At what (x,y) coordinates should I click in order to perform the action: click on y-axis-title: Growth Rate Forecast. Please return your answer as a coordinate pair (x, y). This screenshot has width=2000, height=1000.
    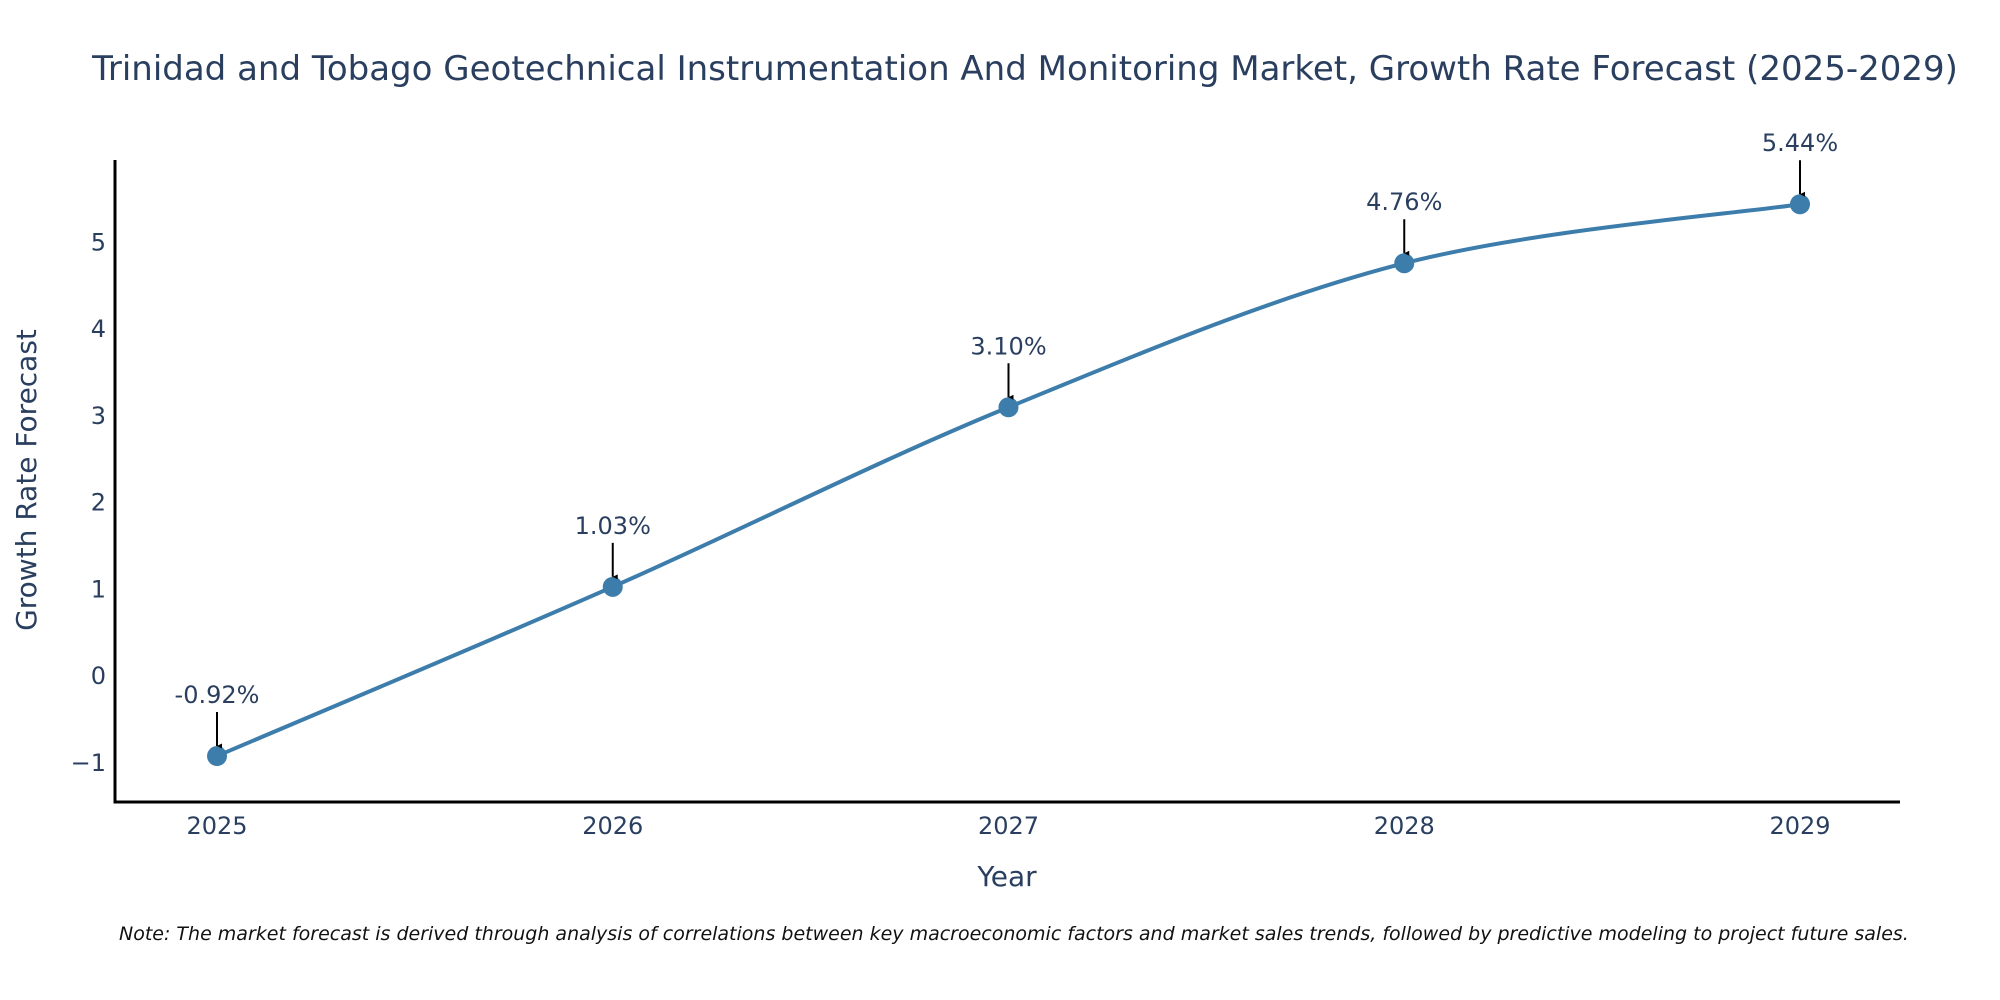
    Looking at the image, I should click on (26, 480).